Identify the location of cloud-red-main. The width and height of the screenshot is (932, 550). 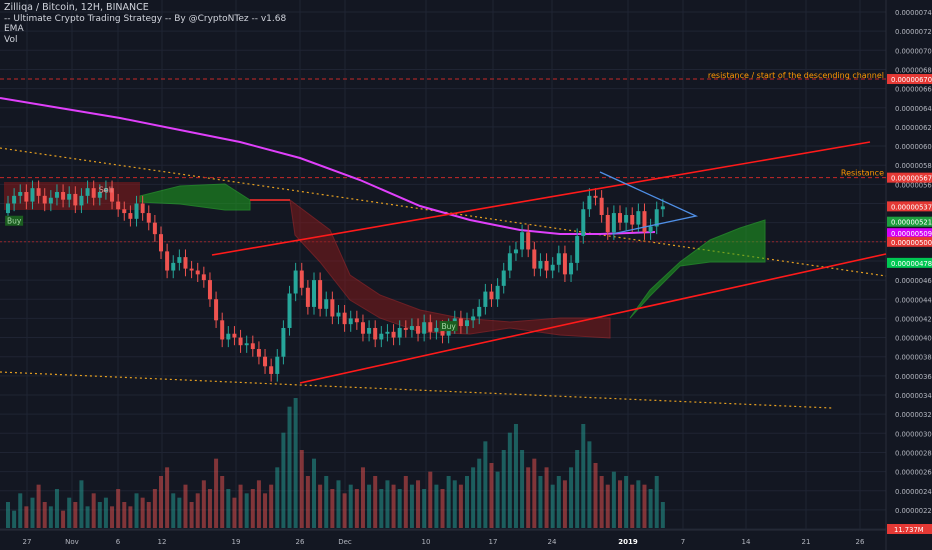
(450, 268).